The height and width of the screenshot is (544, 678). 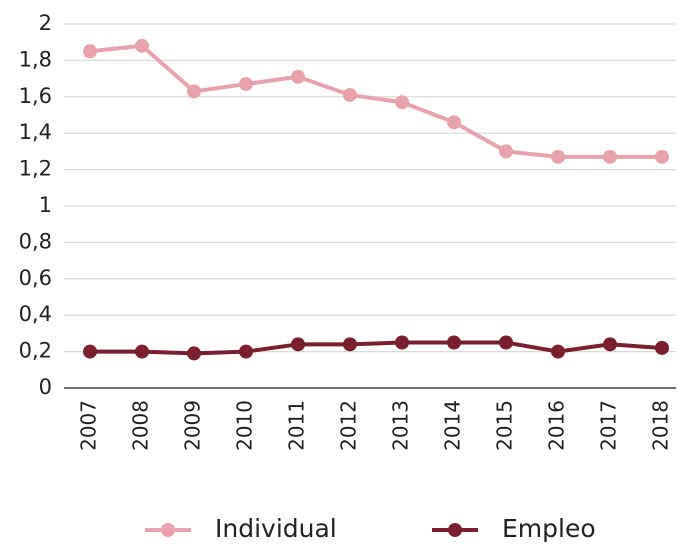 What do you see at coordinates (35, 241) in the screenshot?
I see `y-tick-label: 0,8` at bounding box center [35, 241].